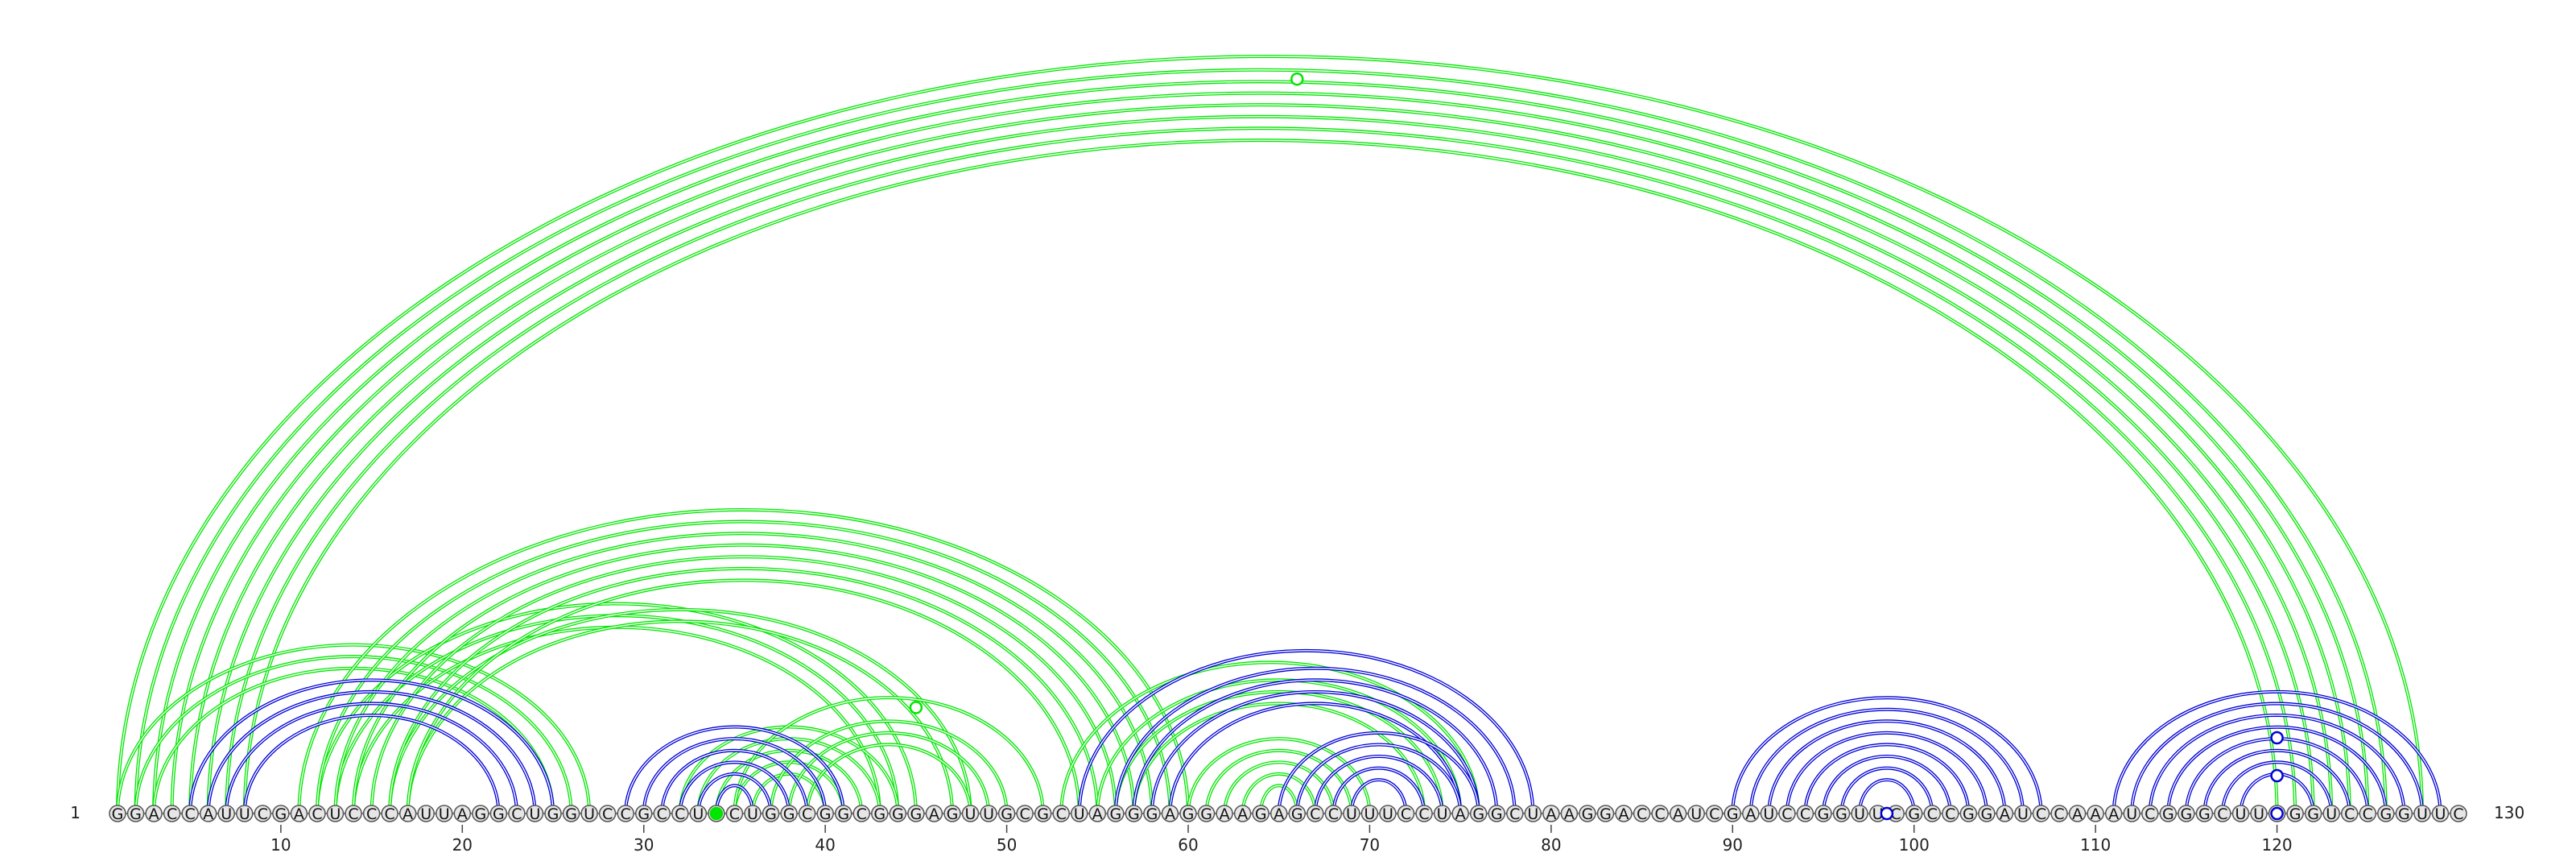 The width and height of the screenshot is (2576, 857). I want to click on tick-label: 80, so click(1551, 845).